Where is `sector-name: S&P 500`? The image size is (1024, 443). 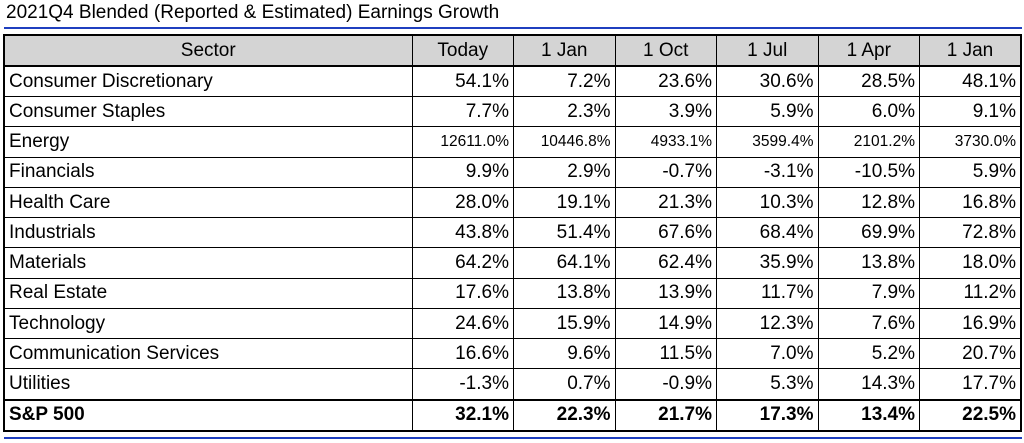
sector-name: S&P 500 is located at coordinates (208, 415).